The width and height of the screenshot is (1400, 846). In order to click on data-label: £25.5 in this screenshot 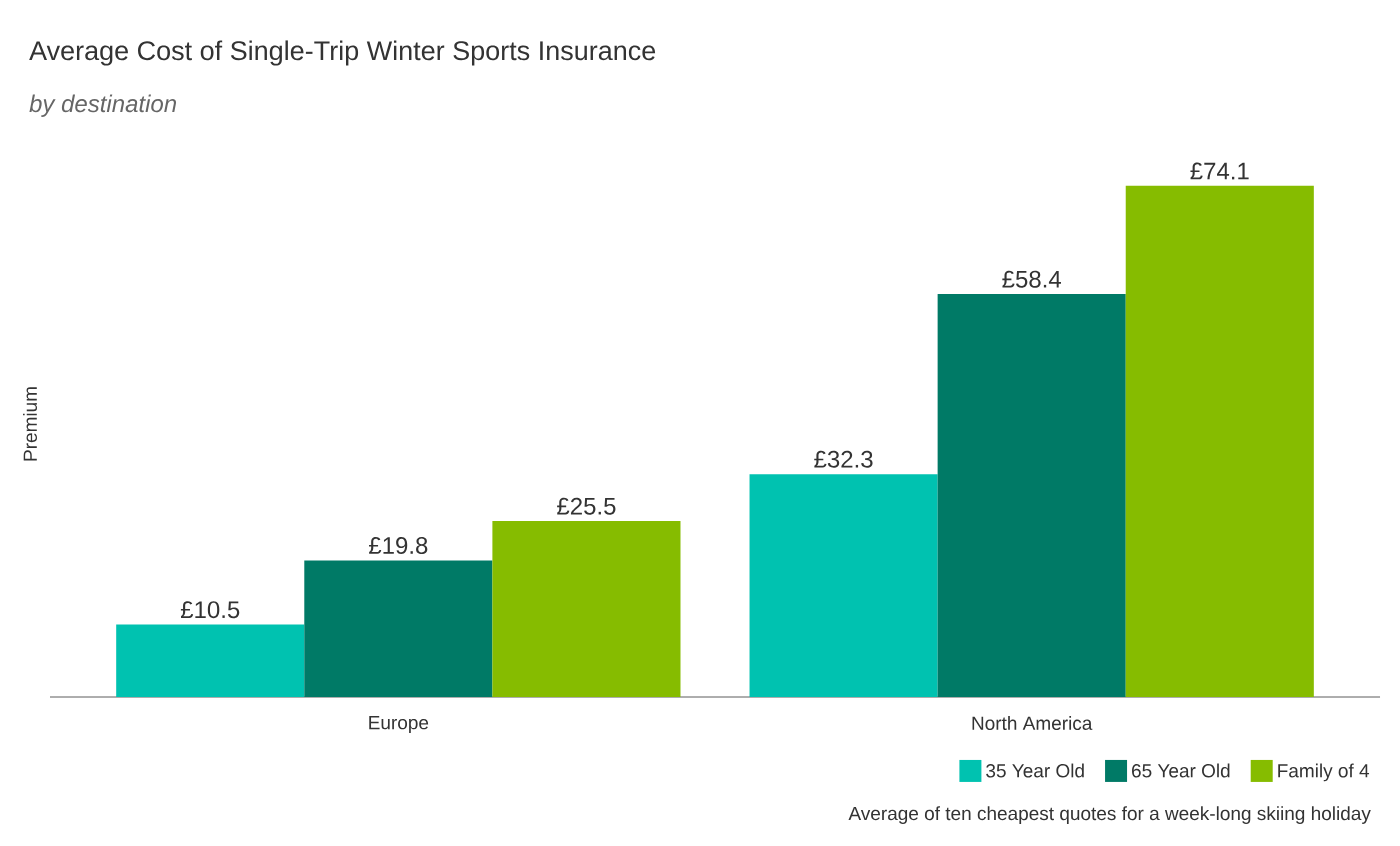, I will do `click(586, 506)`.